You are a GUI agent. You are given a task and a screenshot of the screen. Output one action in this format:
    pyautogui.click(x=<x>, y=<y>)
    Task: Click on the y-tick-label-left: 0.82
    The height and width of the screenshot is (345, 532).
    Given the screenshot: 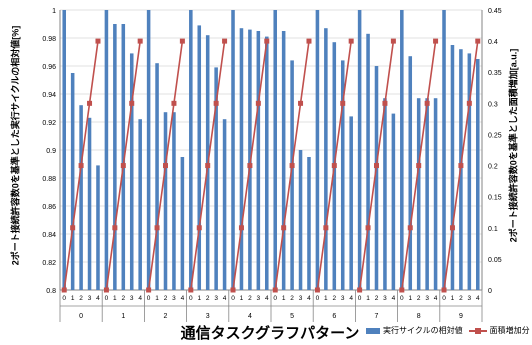 What is the action you would take?
    pyautogui.click(x=49, y=263)
    